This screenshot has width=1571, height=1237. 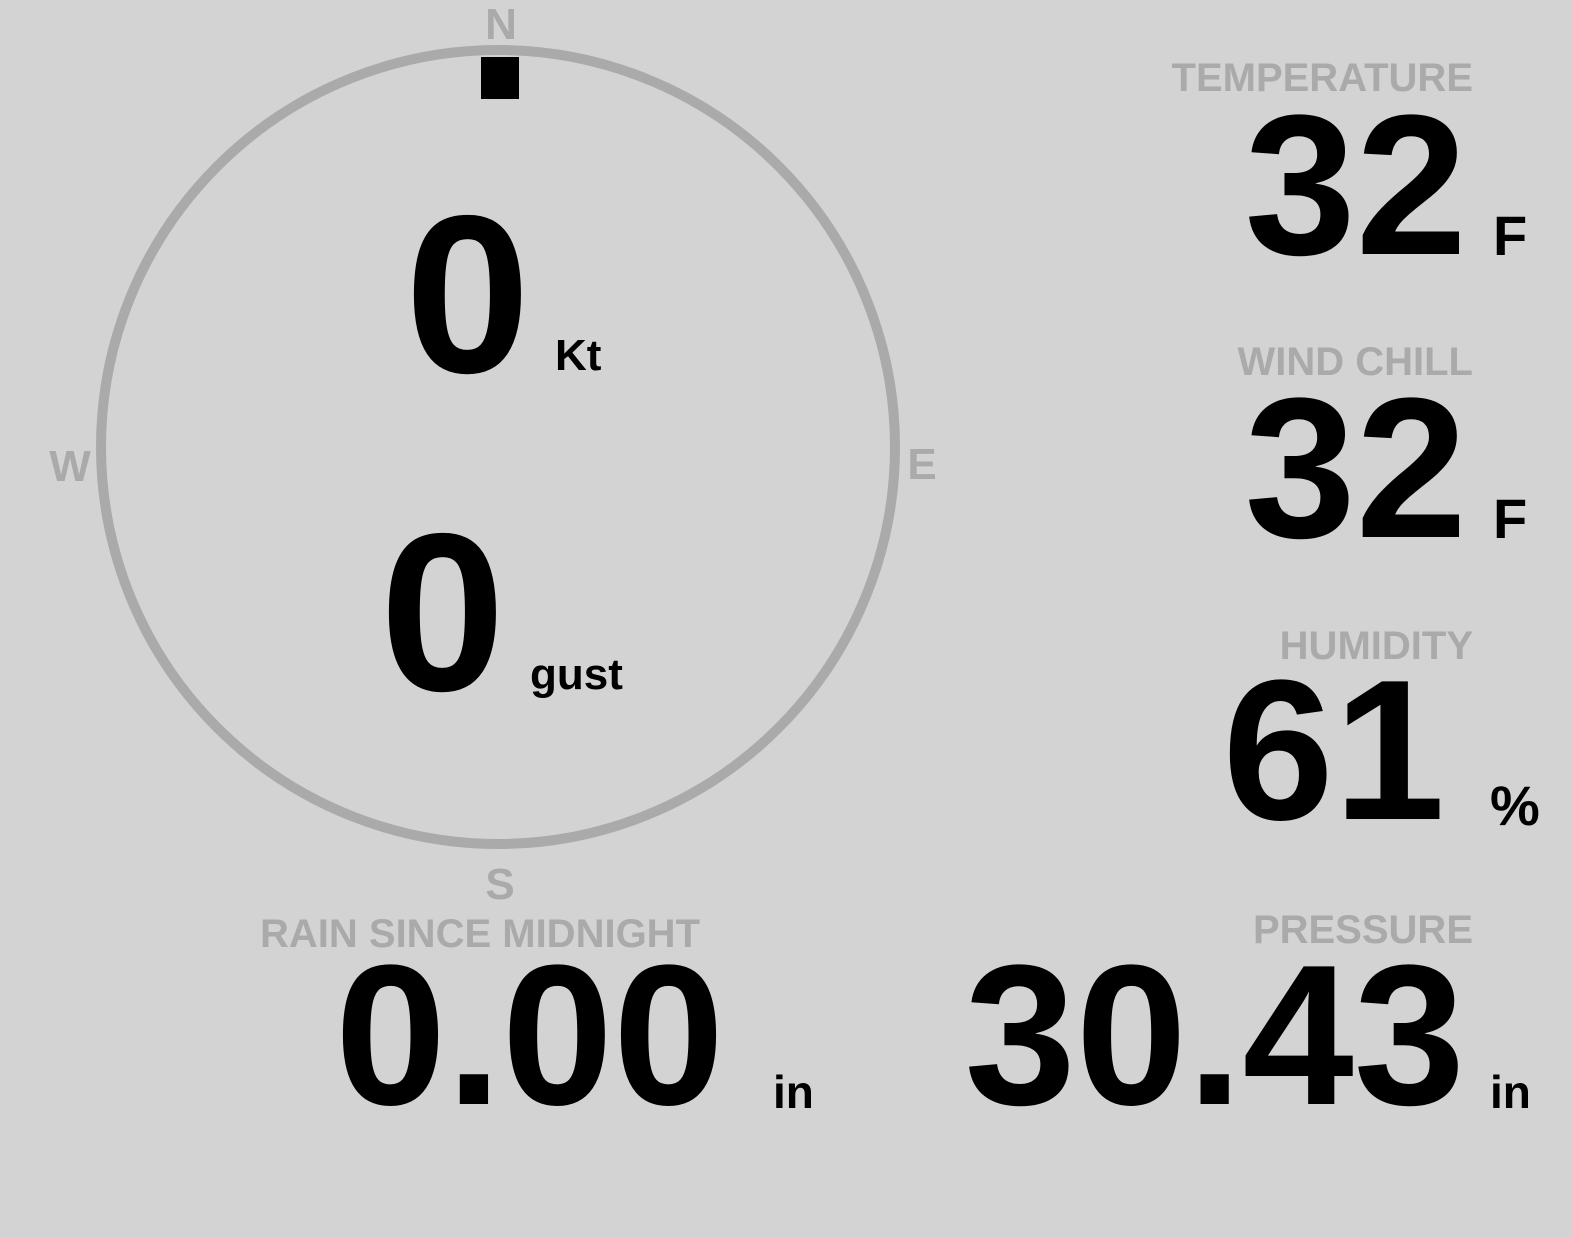 I want to click on wind-speed-value: 0, so click(x=468, y=294).